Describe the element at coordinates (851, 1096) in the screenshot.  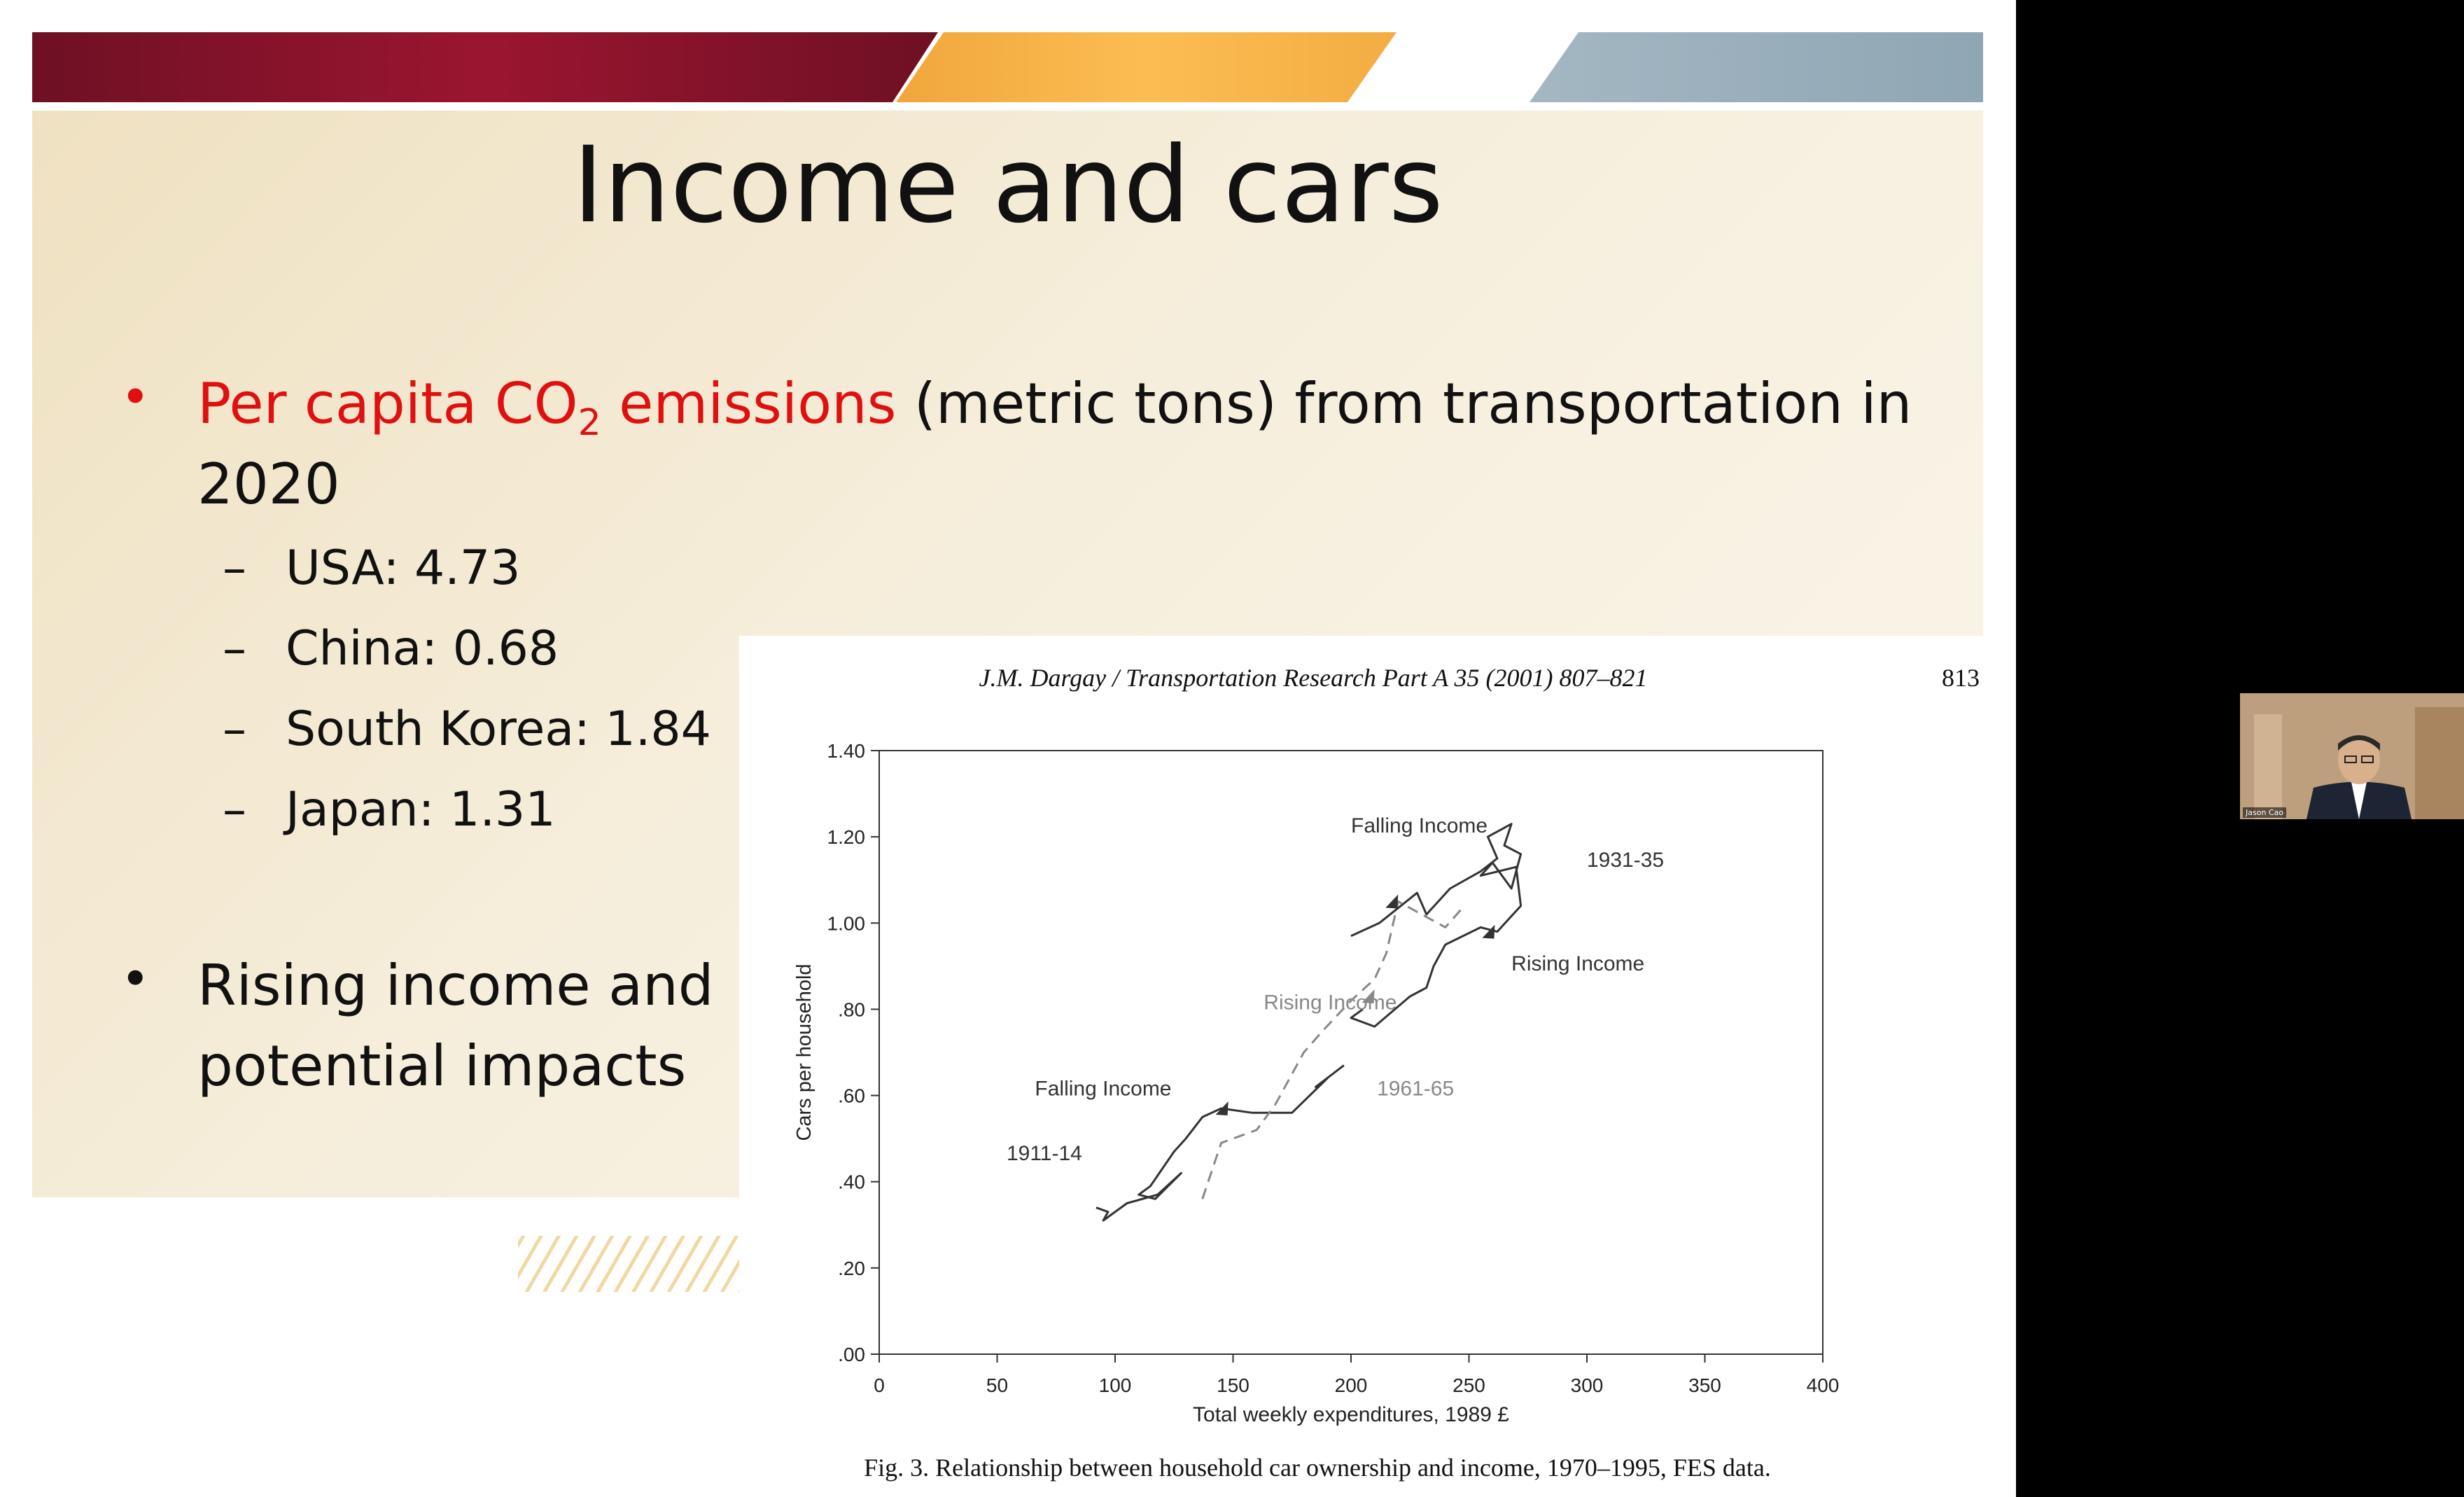
I see `y-tick-label: .60` at that location.